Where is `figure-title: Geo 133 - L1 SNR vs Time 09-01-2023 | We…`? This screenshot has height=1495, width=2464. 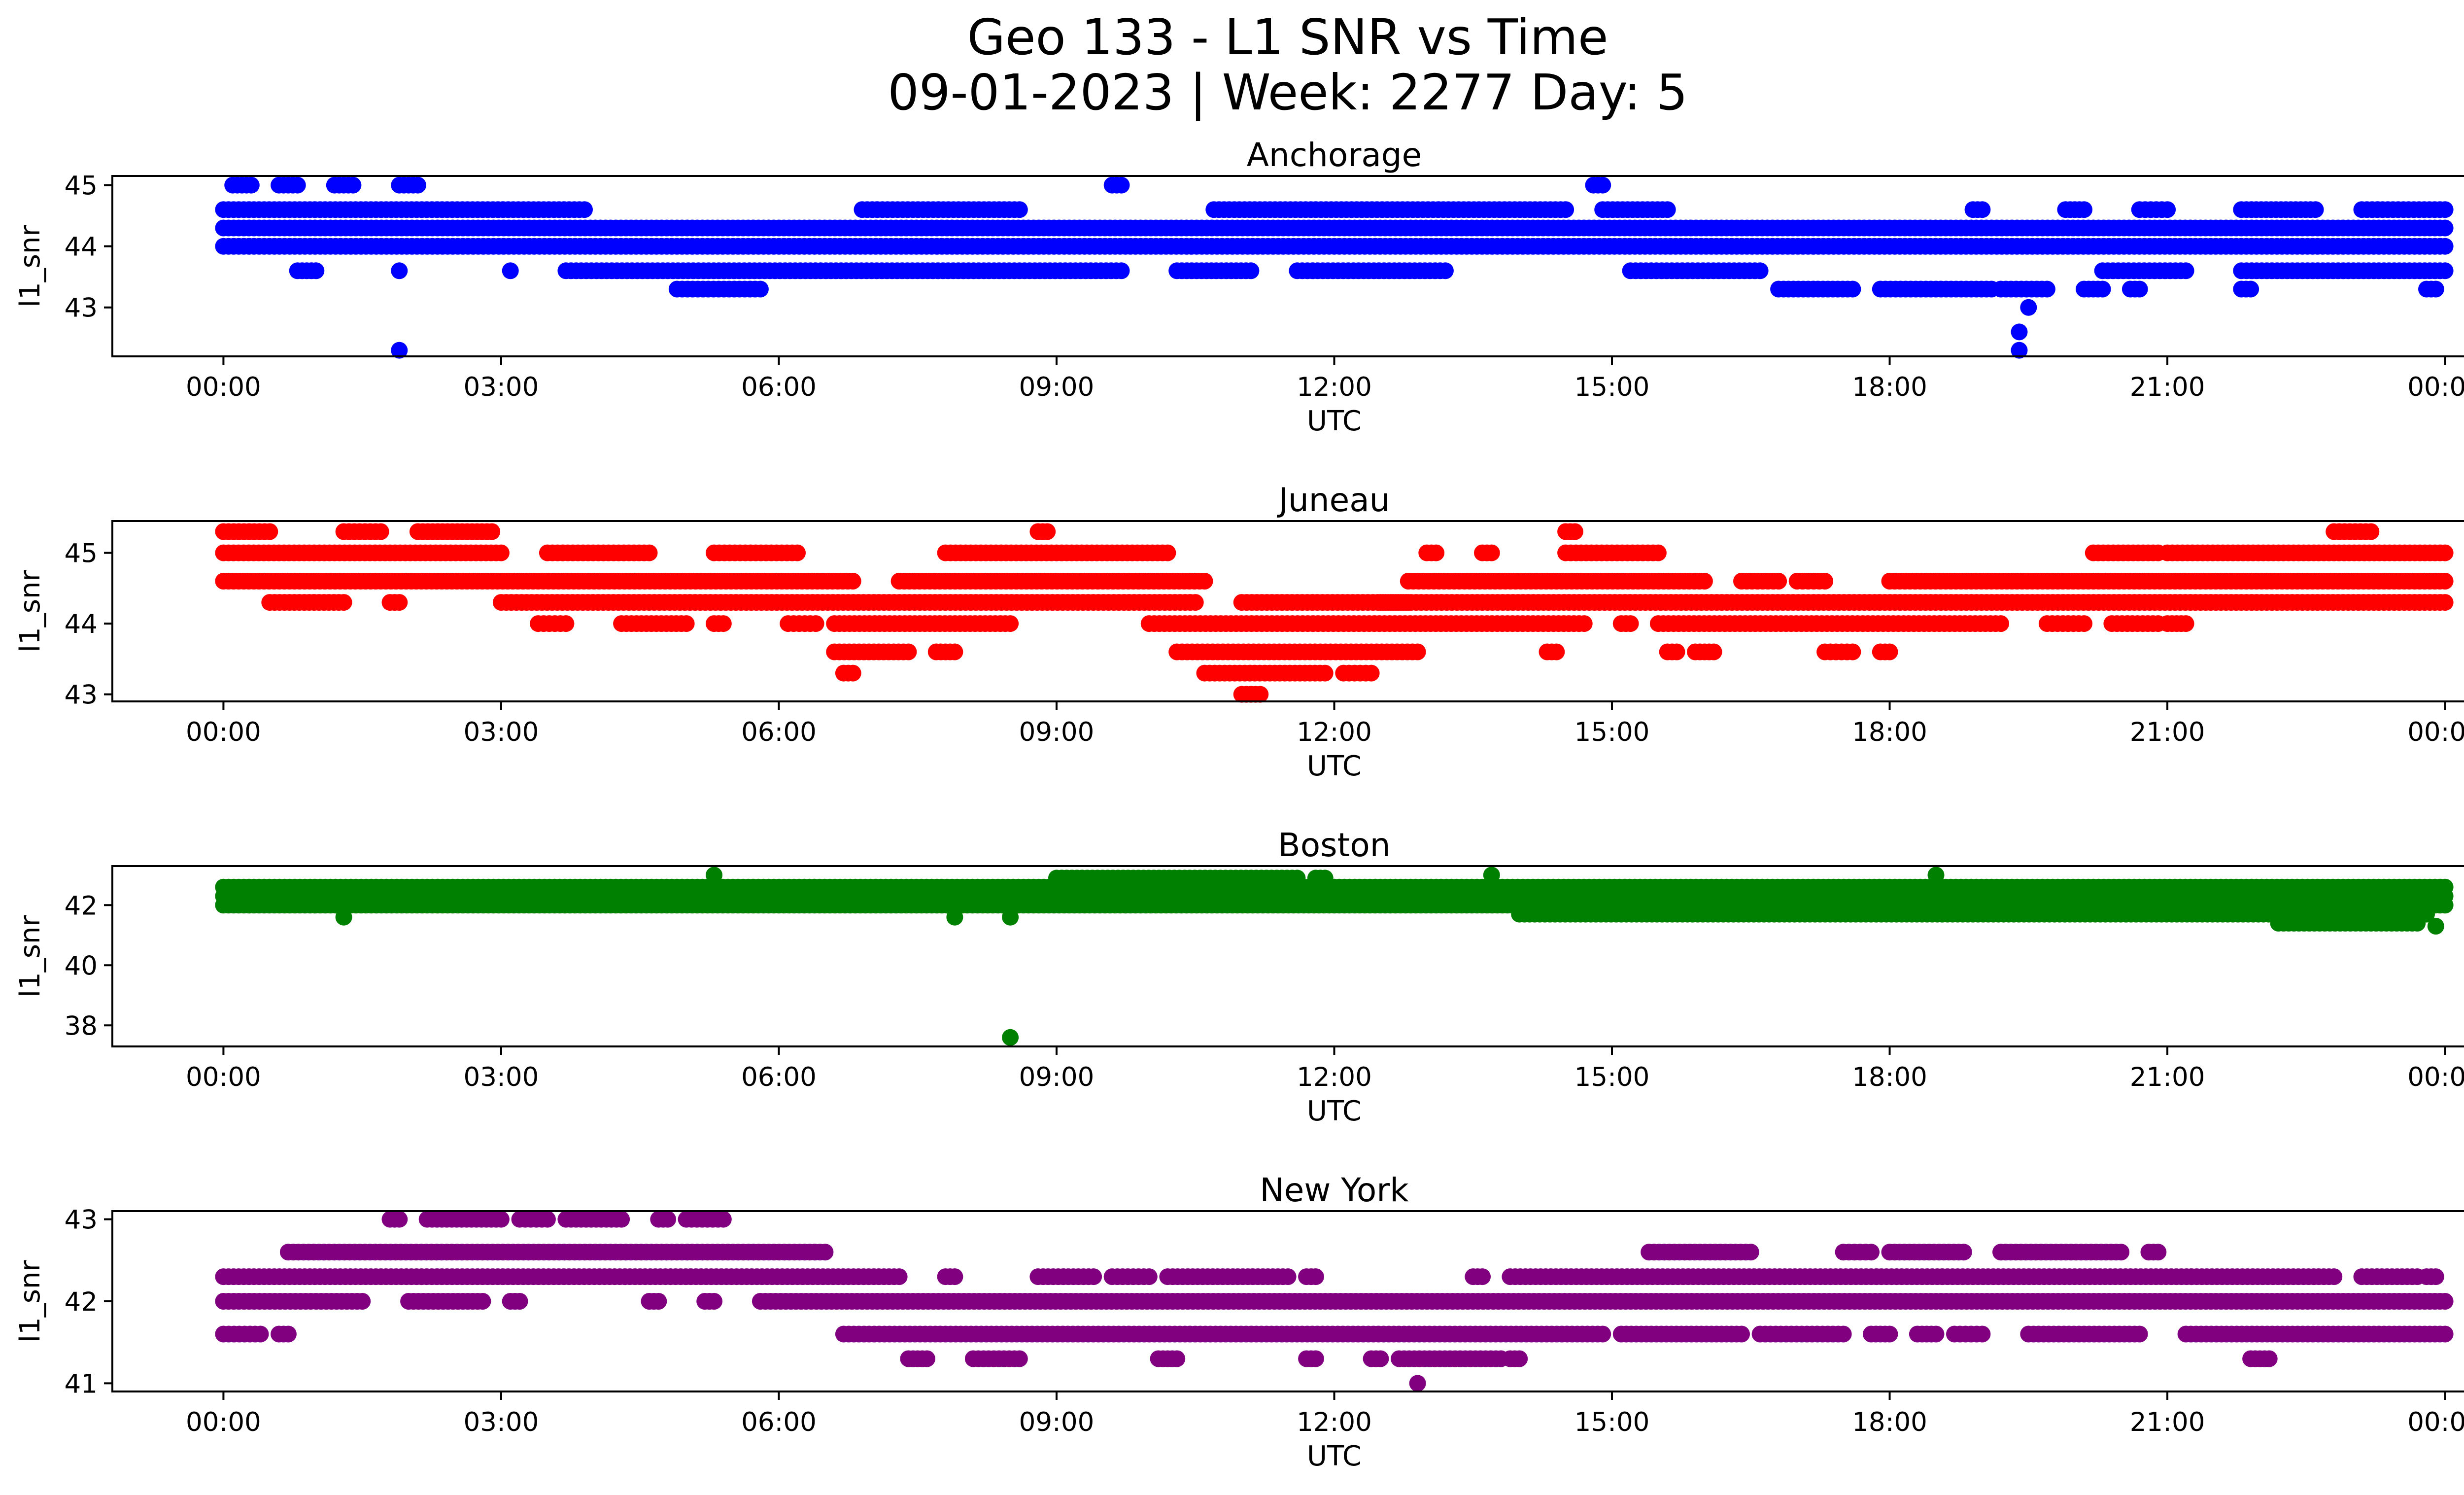
figure-title: Geo 133 - L1 SNR vs Time 09-01-2023 | We… is located at coordinates (1232, 65).